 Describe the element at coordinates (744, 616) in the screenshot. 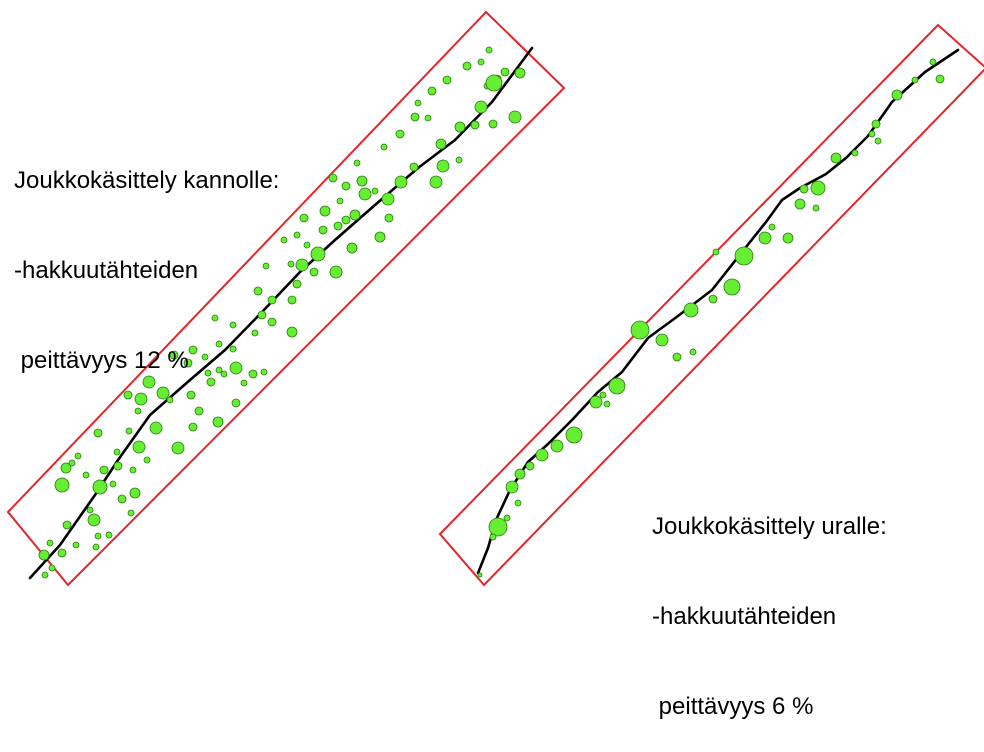

I see `caption-right-line-2: -hakkuutähteiden` at that location.